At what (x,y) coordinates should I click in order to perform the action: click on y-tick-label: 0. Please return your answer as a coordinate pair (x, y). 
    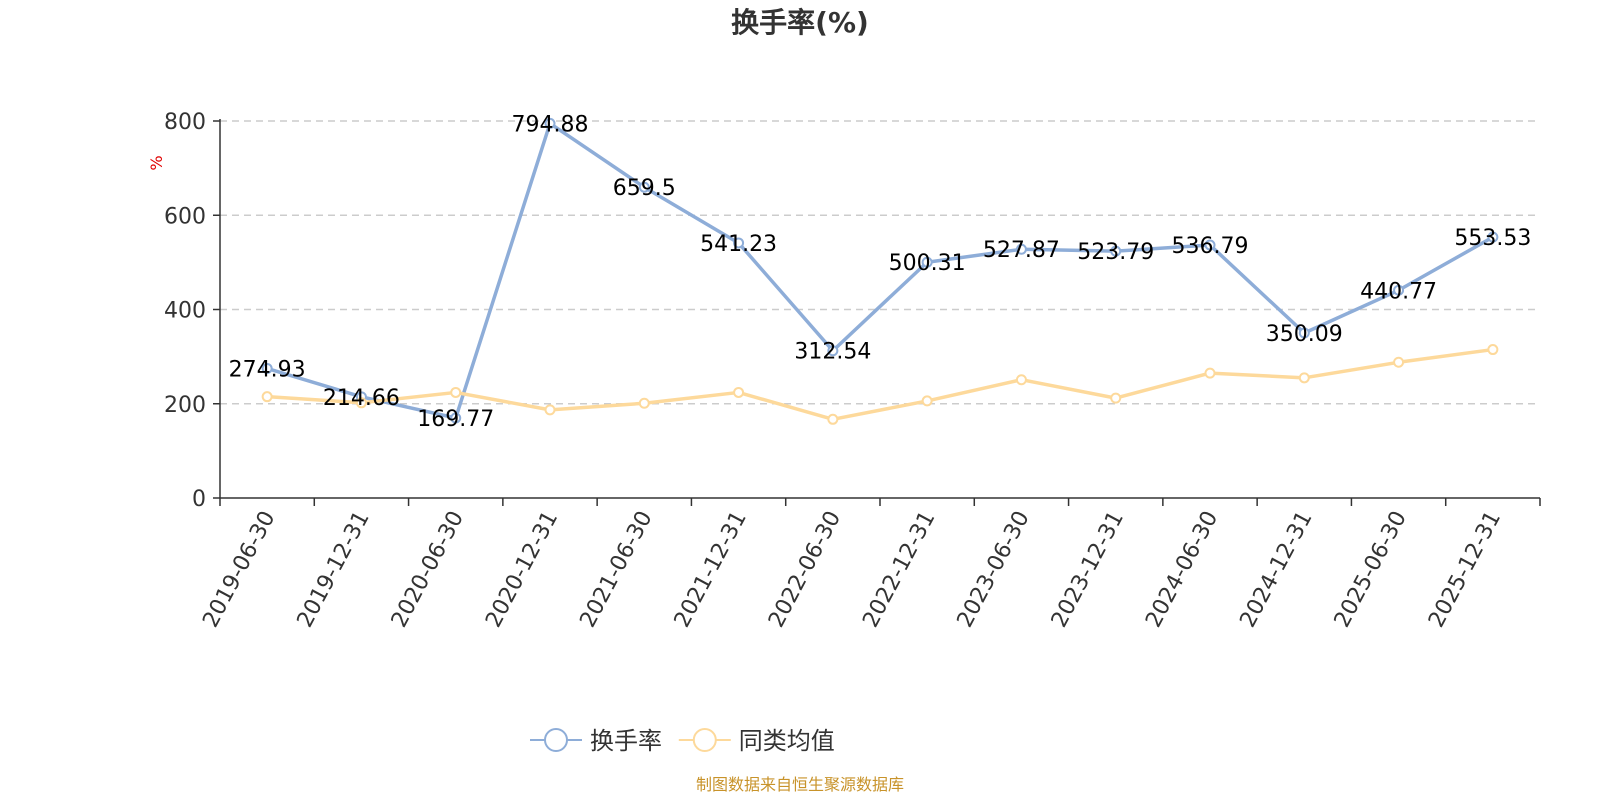
    Looking at the image, I should click on (199, 499).